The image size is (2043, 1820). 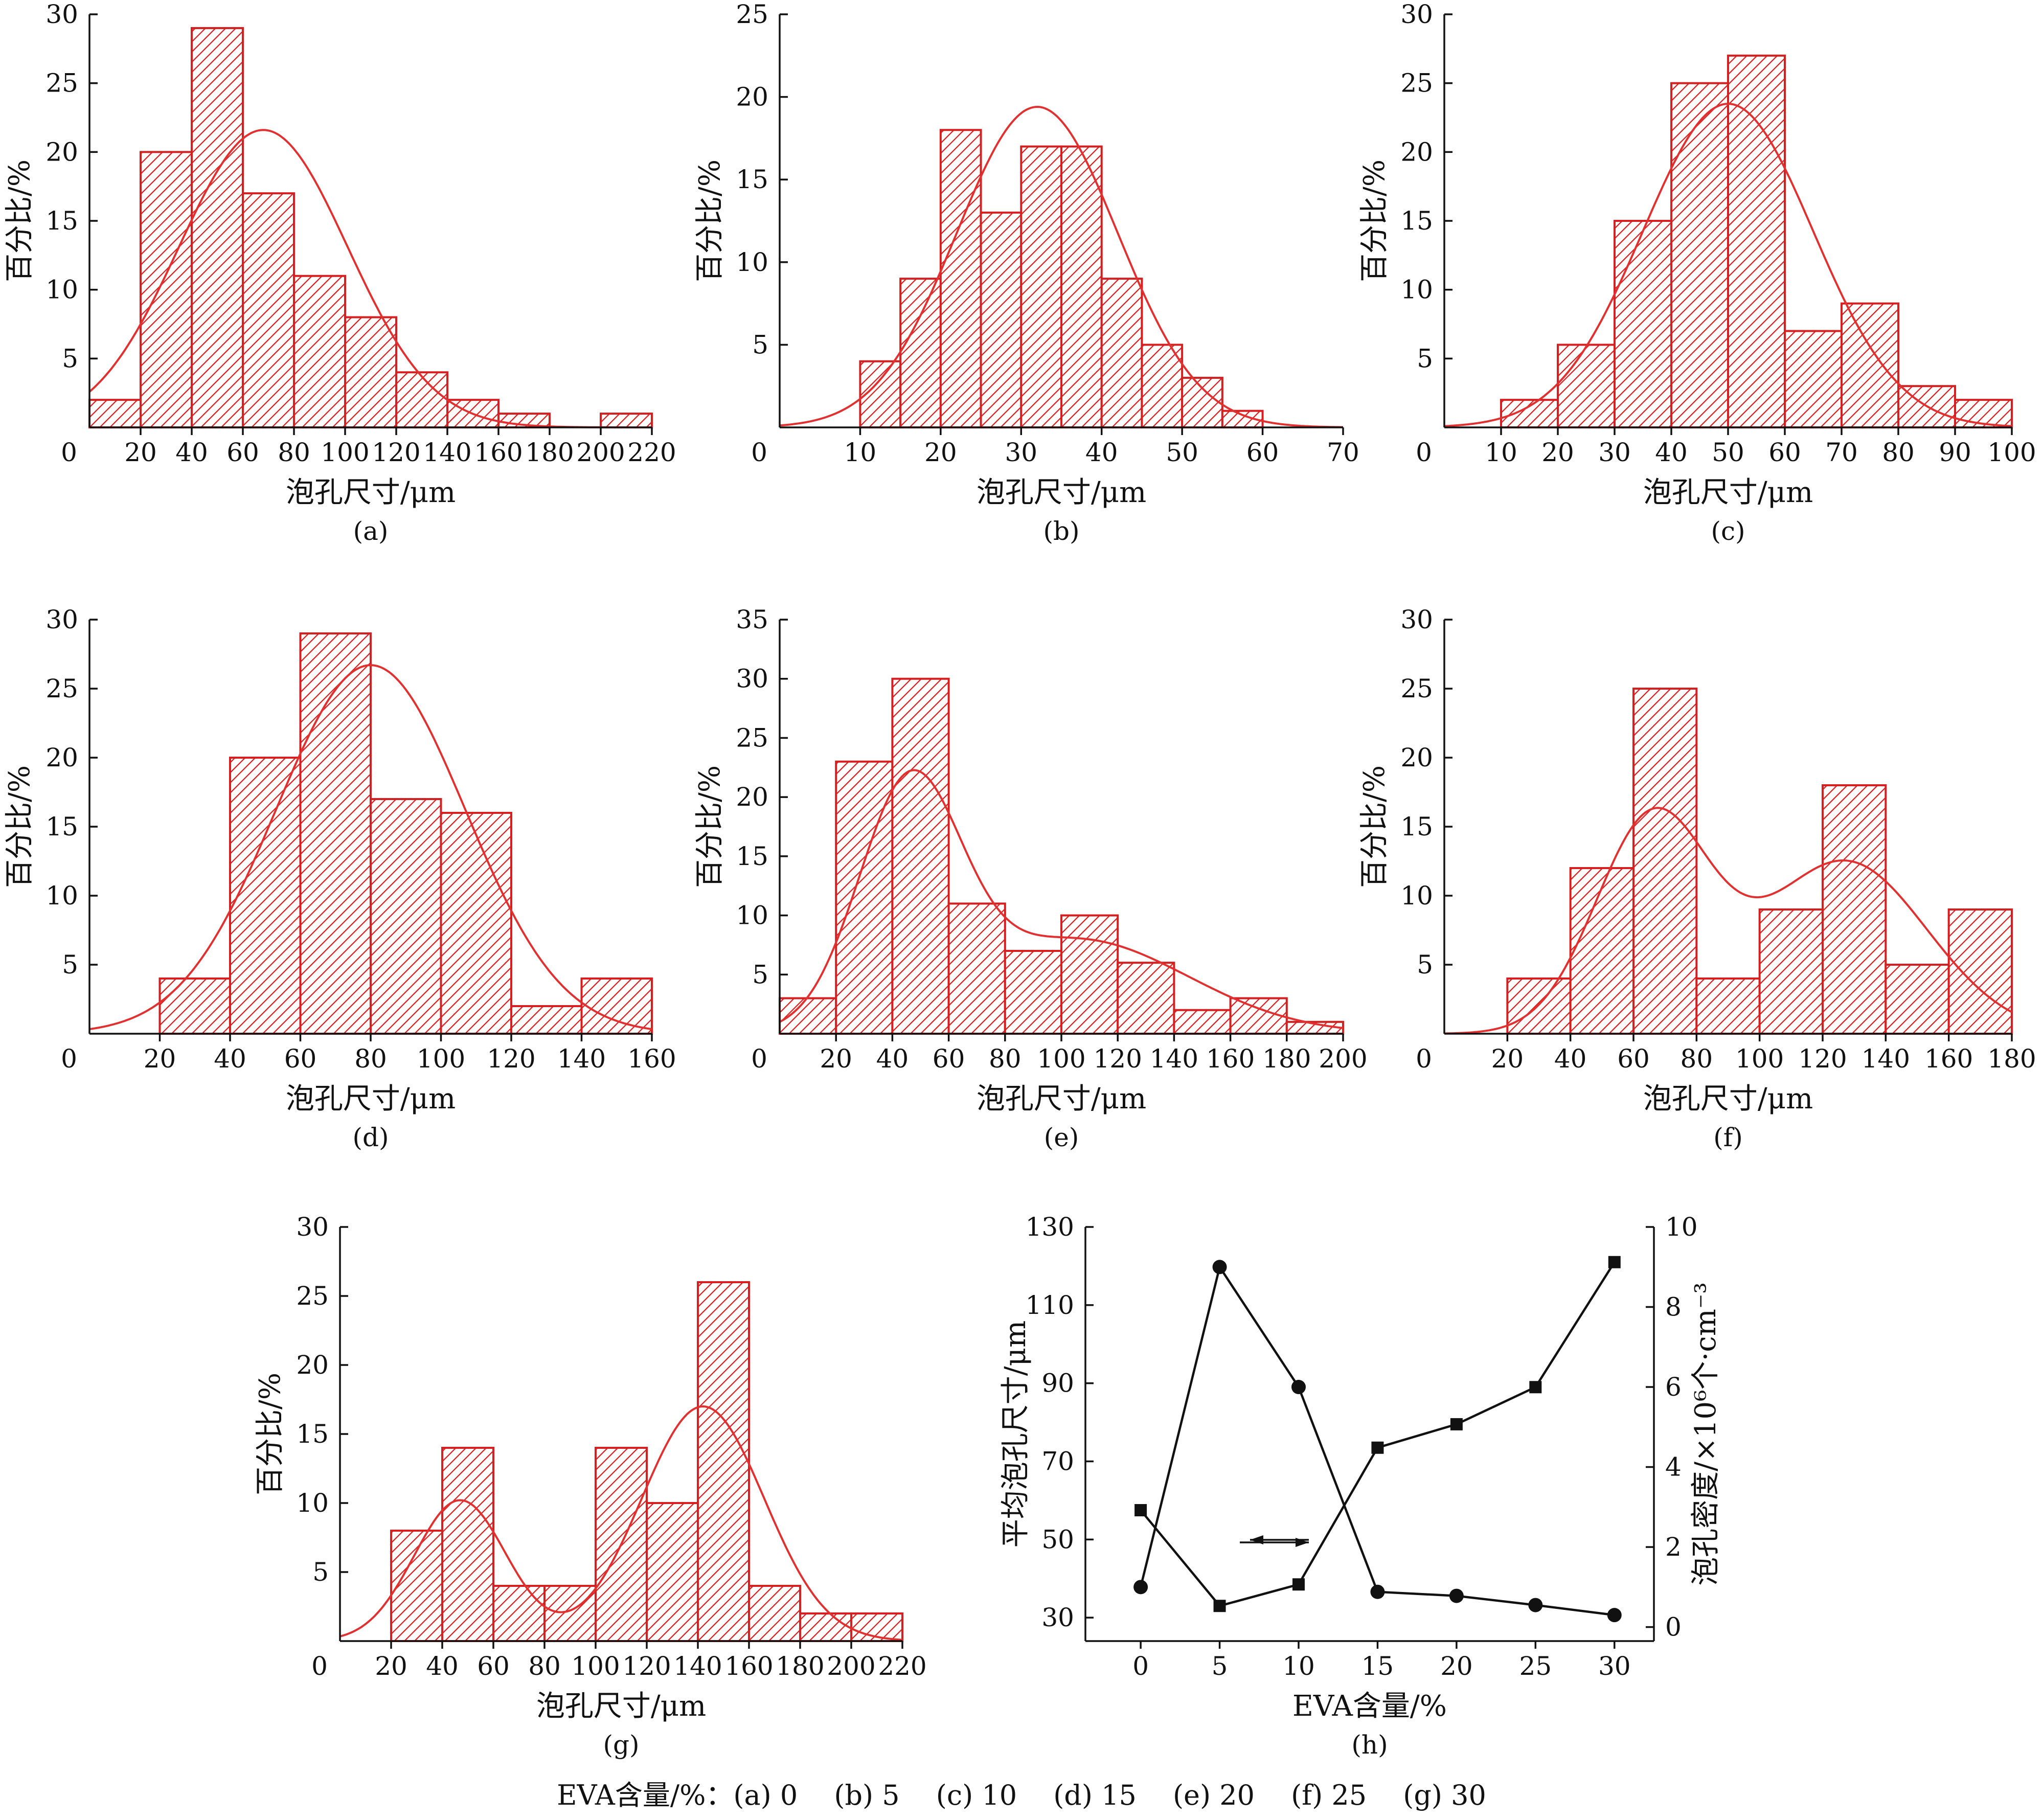 What do you see at coordinates (1057, 1461) in the screenshot?
I see `left-y-tick-label: 70` at bounding box center [1057, 1461].